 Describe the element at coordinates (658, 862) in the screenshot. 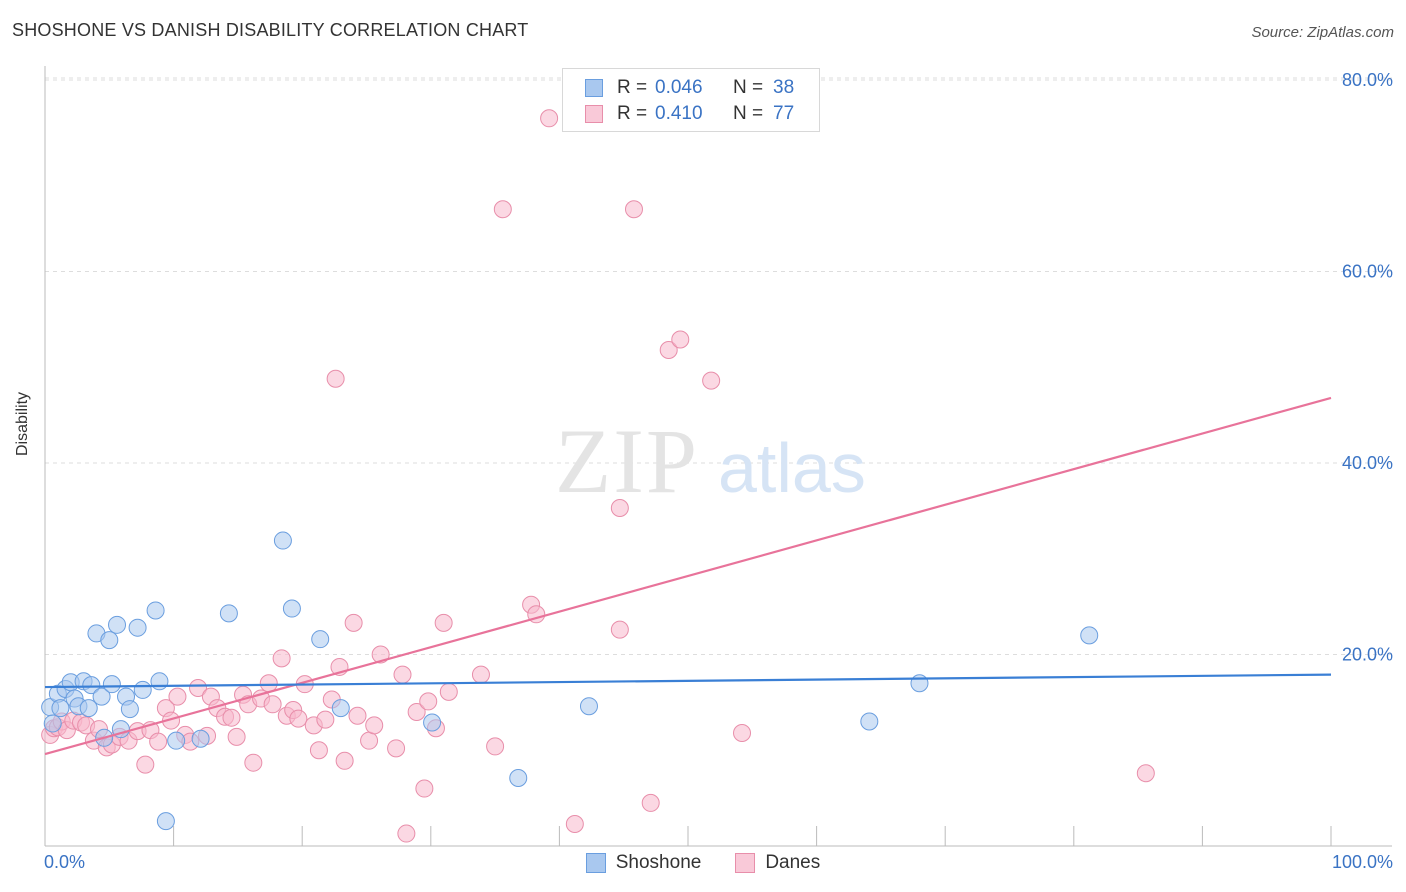

I see `legend-label-shoshone: Shoshone` at that location.